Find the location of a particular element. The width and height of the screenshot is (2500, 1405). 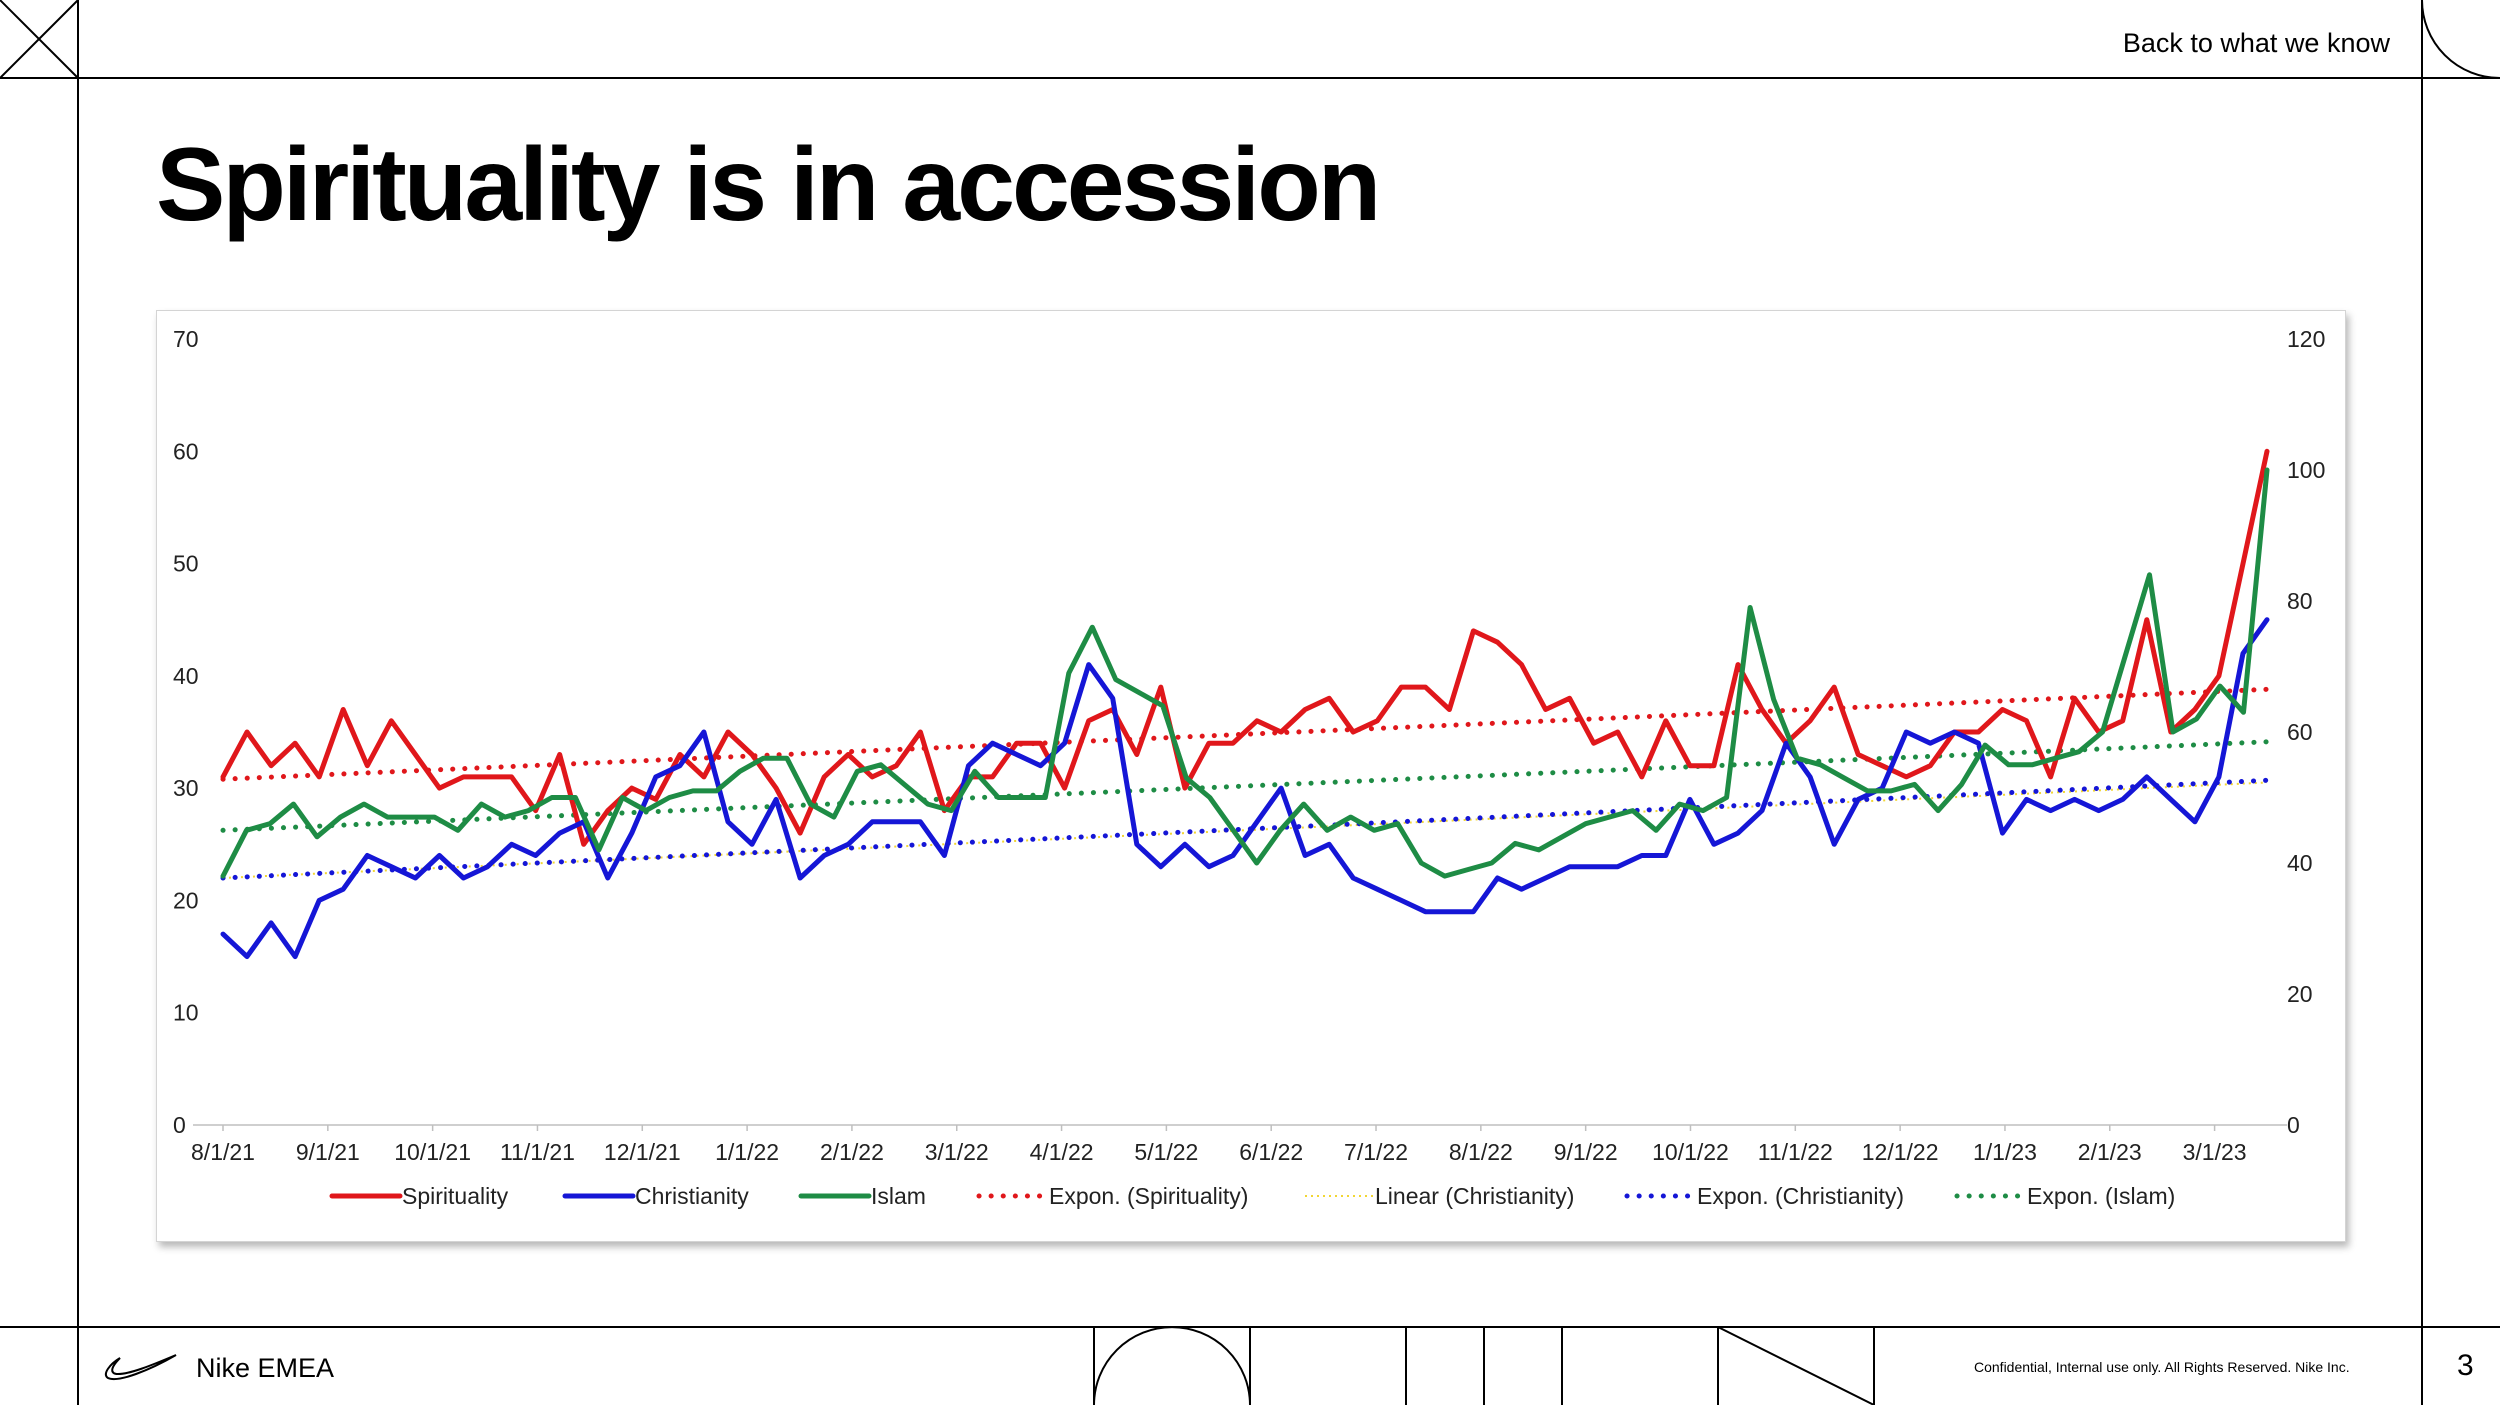

footer-brand: Nike EMEA is located at coordinates (265, 1368).